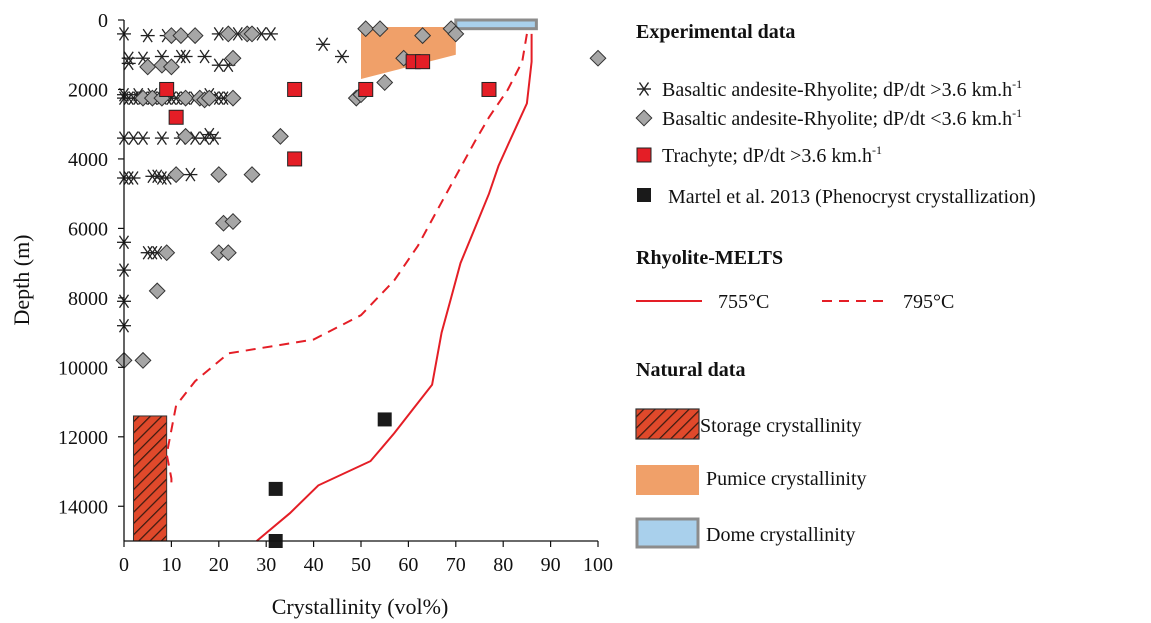 This screenshot has width=1151, height=623. Describe the element at coordinates (709, 258) in the screenshot. I see `legend-title-melts: Rhyolite-MELTS` at that location.